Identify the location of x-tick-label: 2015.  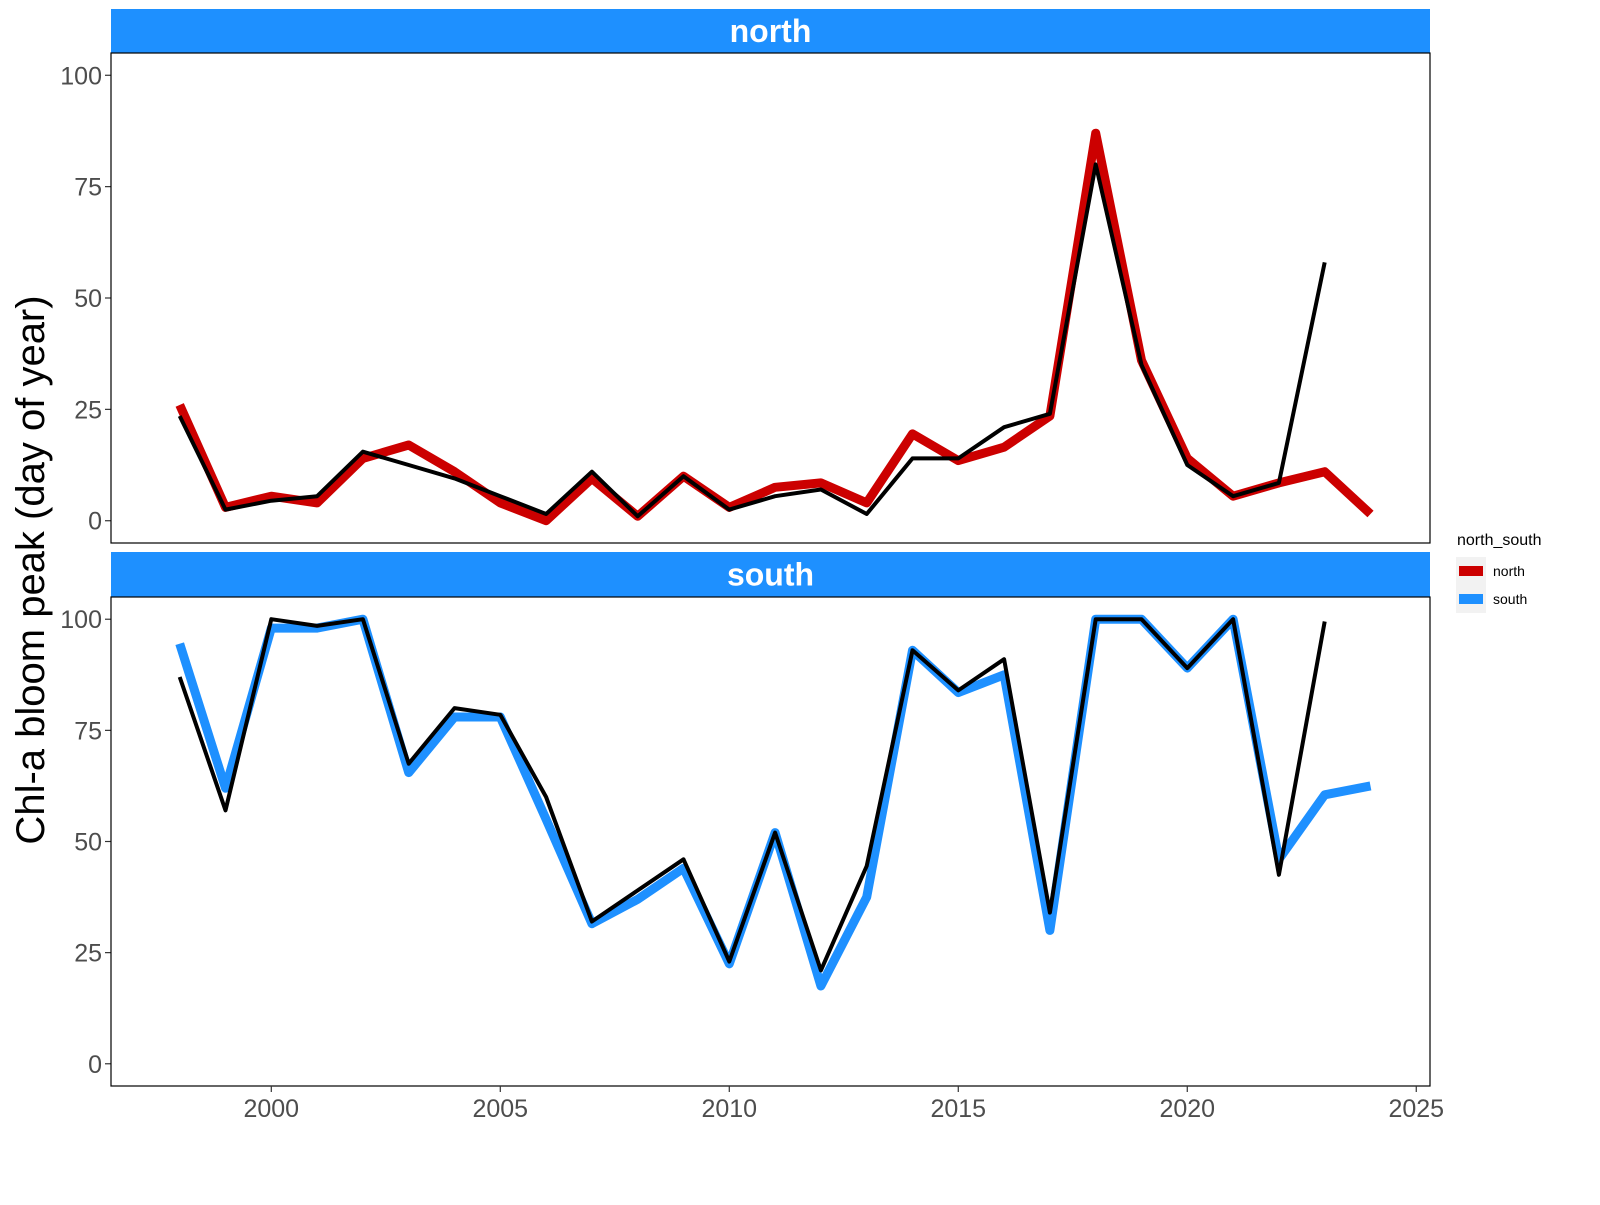
(958, 1109).